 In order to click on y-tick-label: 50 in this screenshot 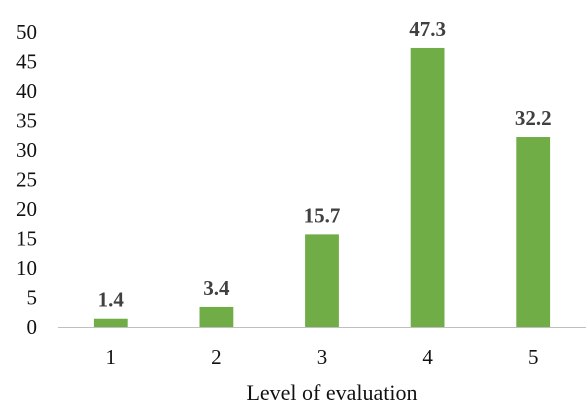, I will do `click(26, 32)`.